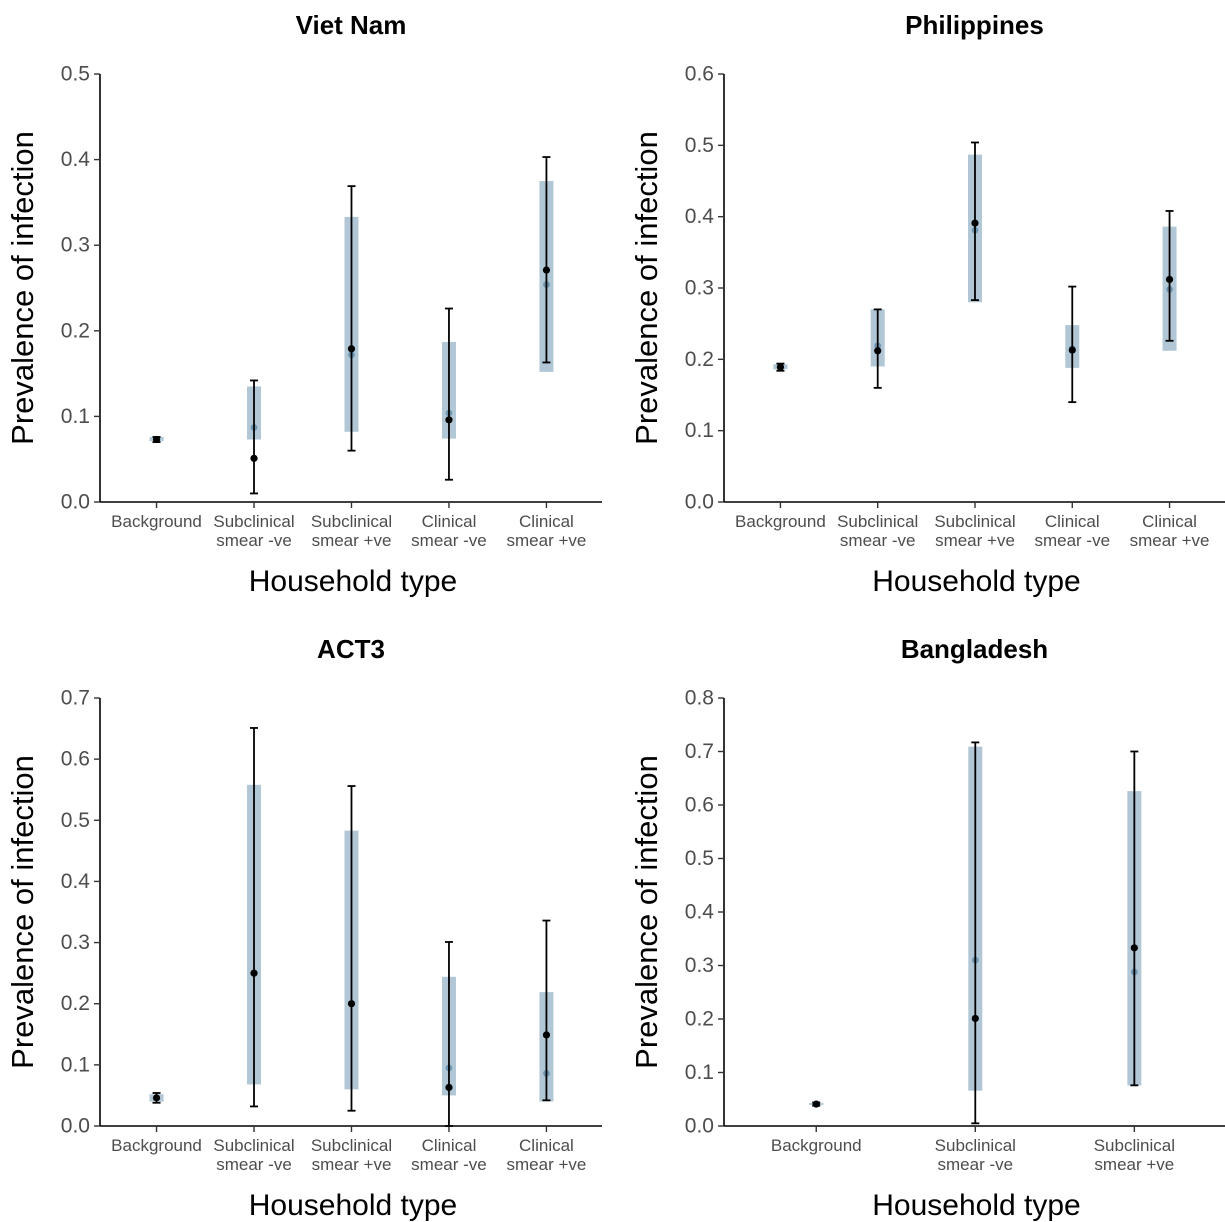 The image size is (1225, 1222). I want to click on panel-title: Philippines, so click(974, 25).